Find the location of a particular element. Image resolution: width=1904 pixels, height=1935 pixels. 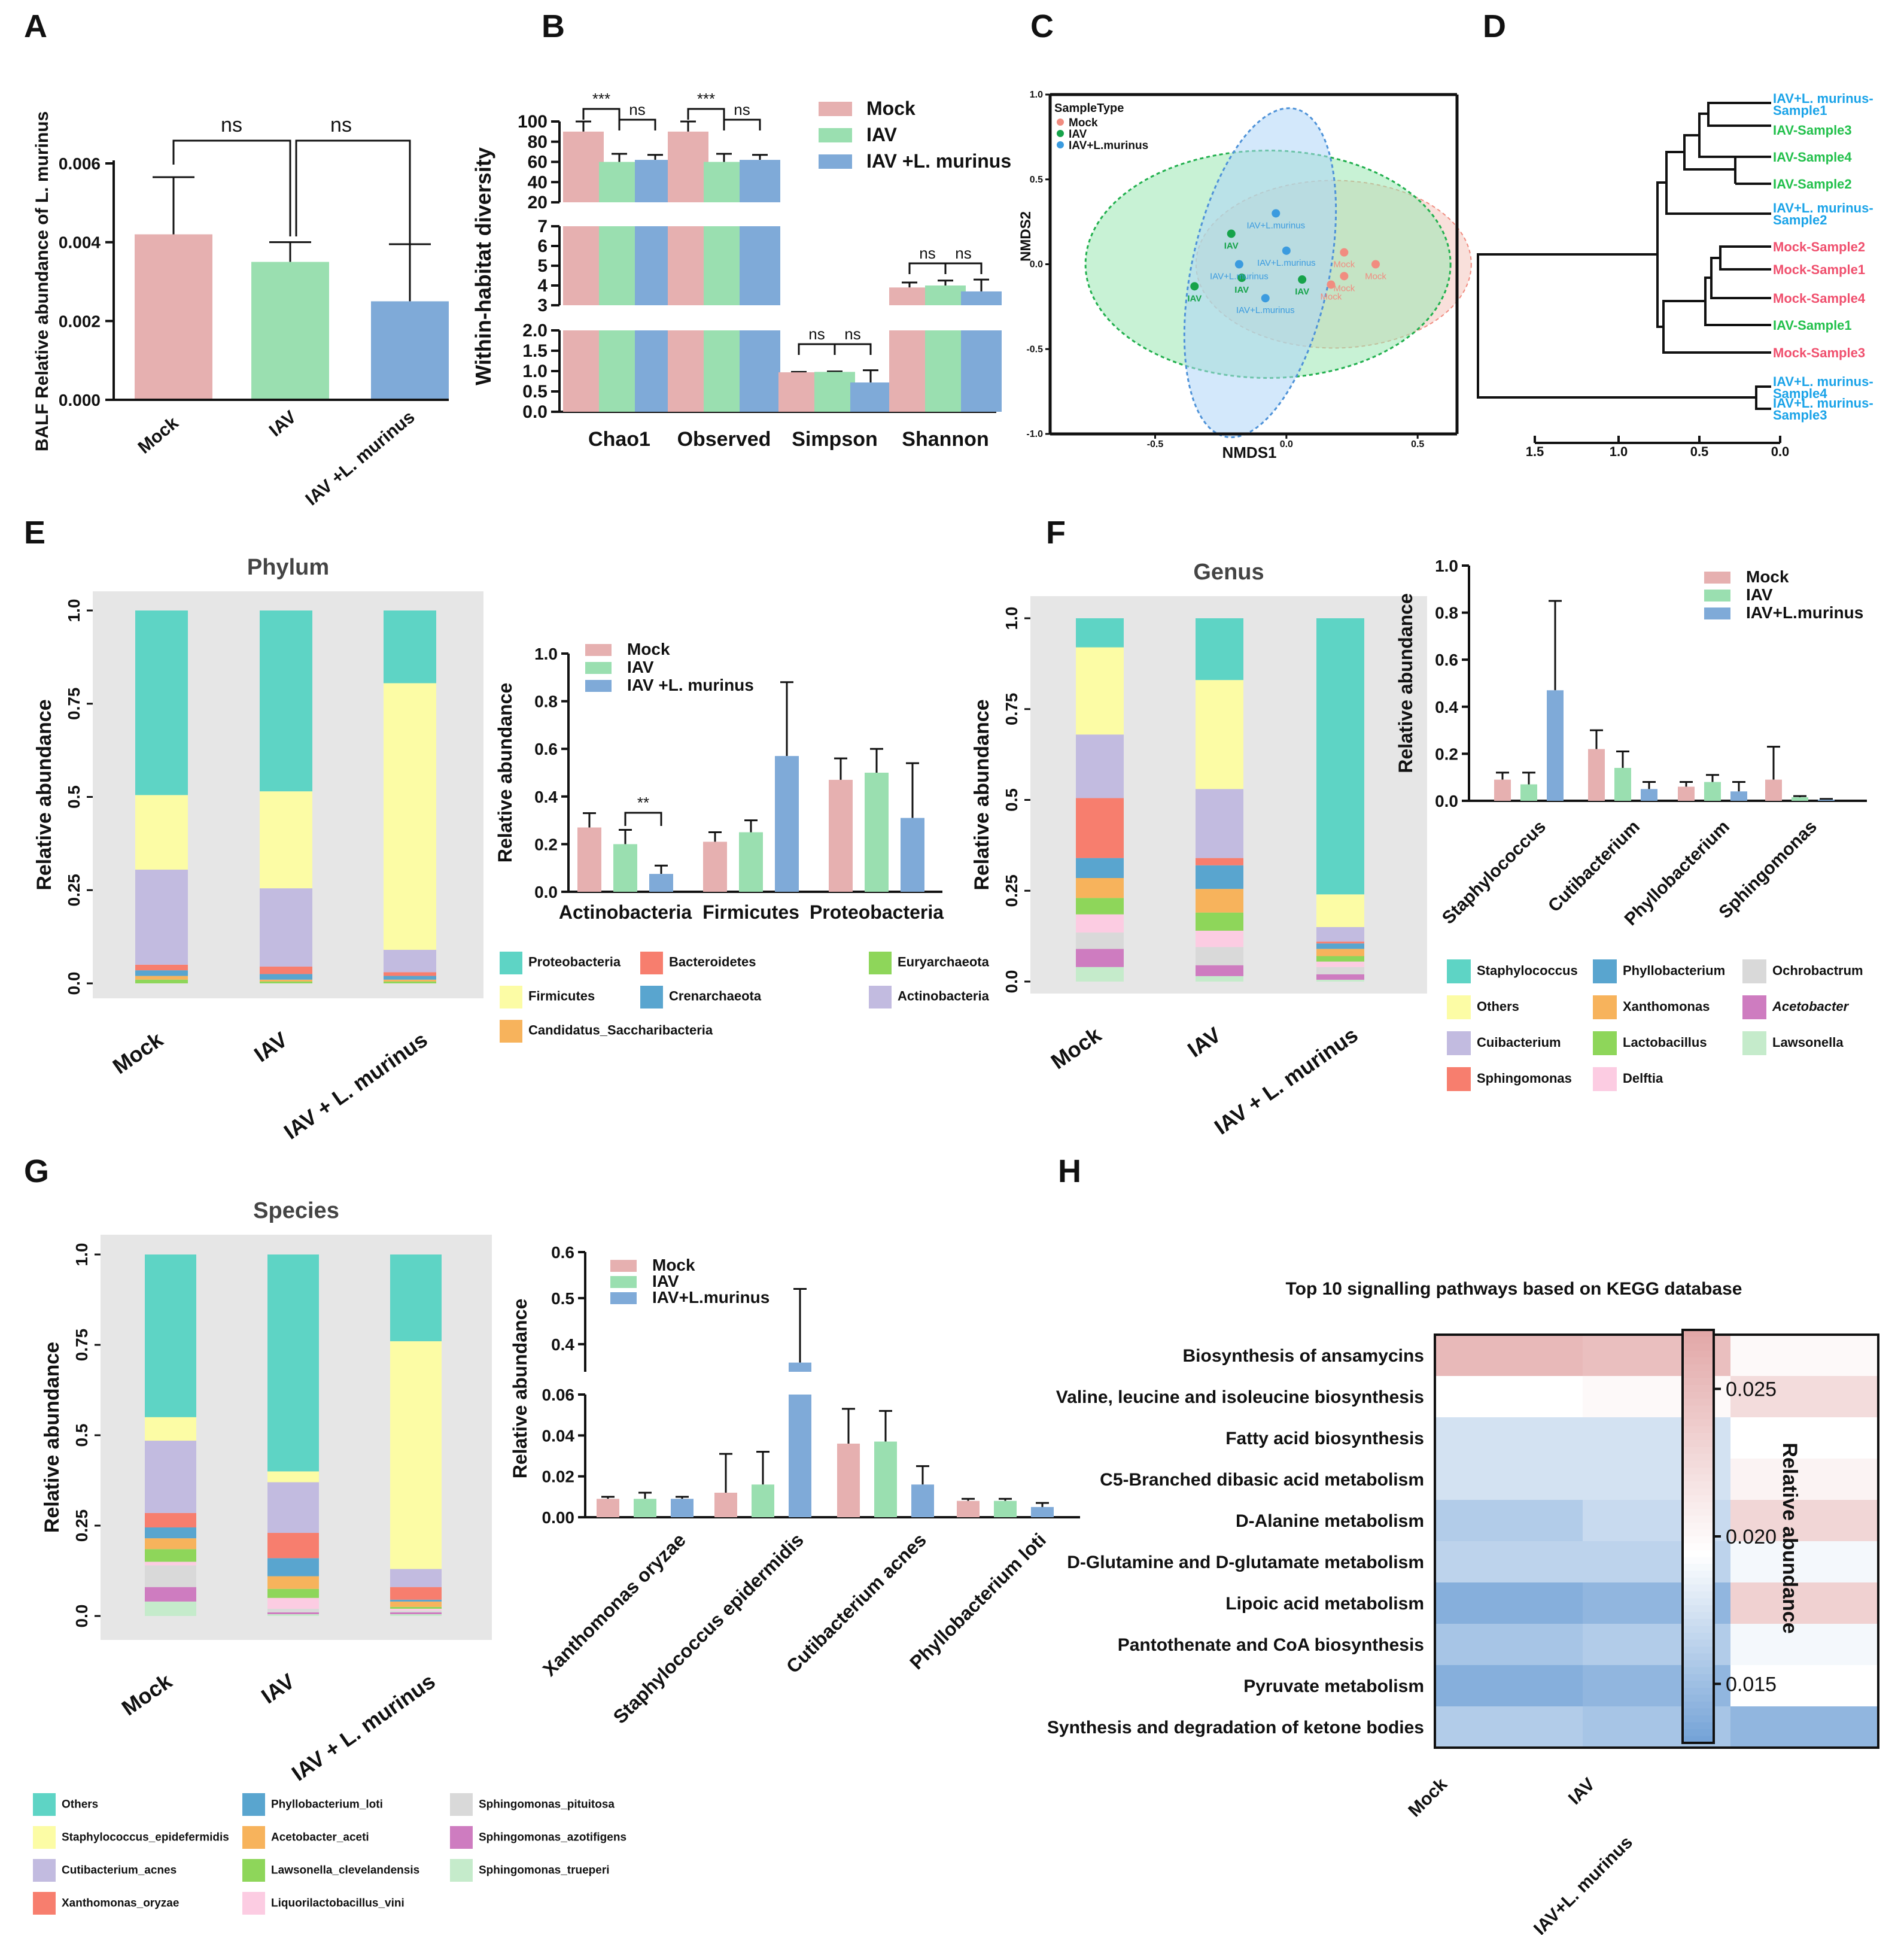

x-tick-label: Staphylococcus is located at coordinates (1494, 872).